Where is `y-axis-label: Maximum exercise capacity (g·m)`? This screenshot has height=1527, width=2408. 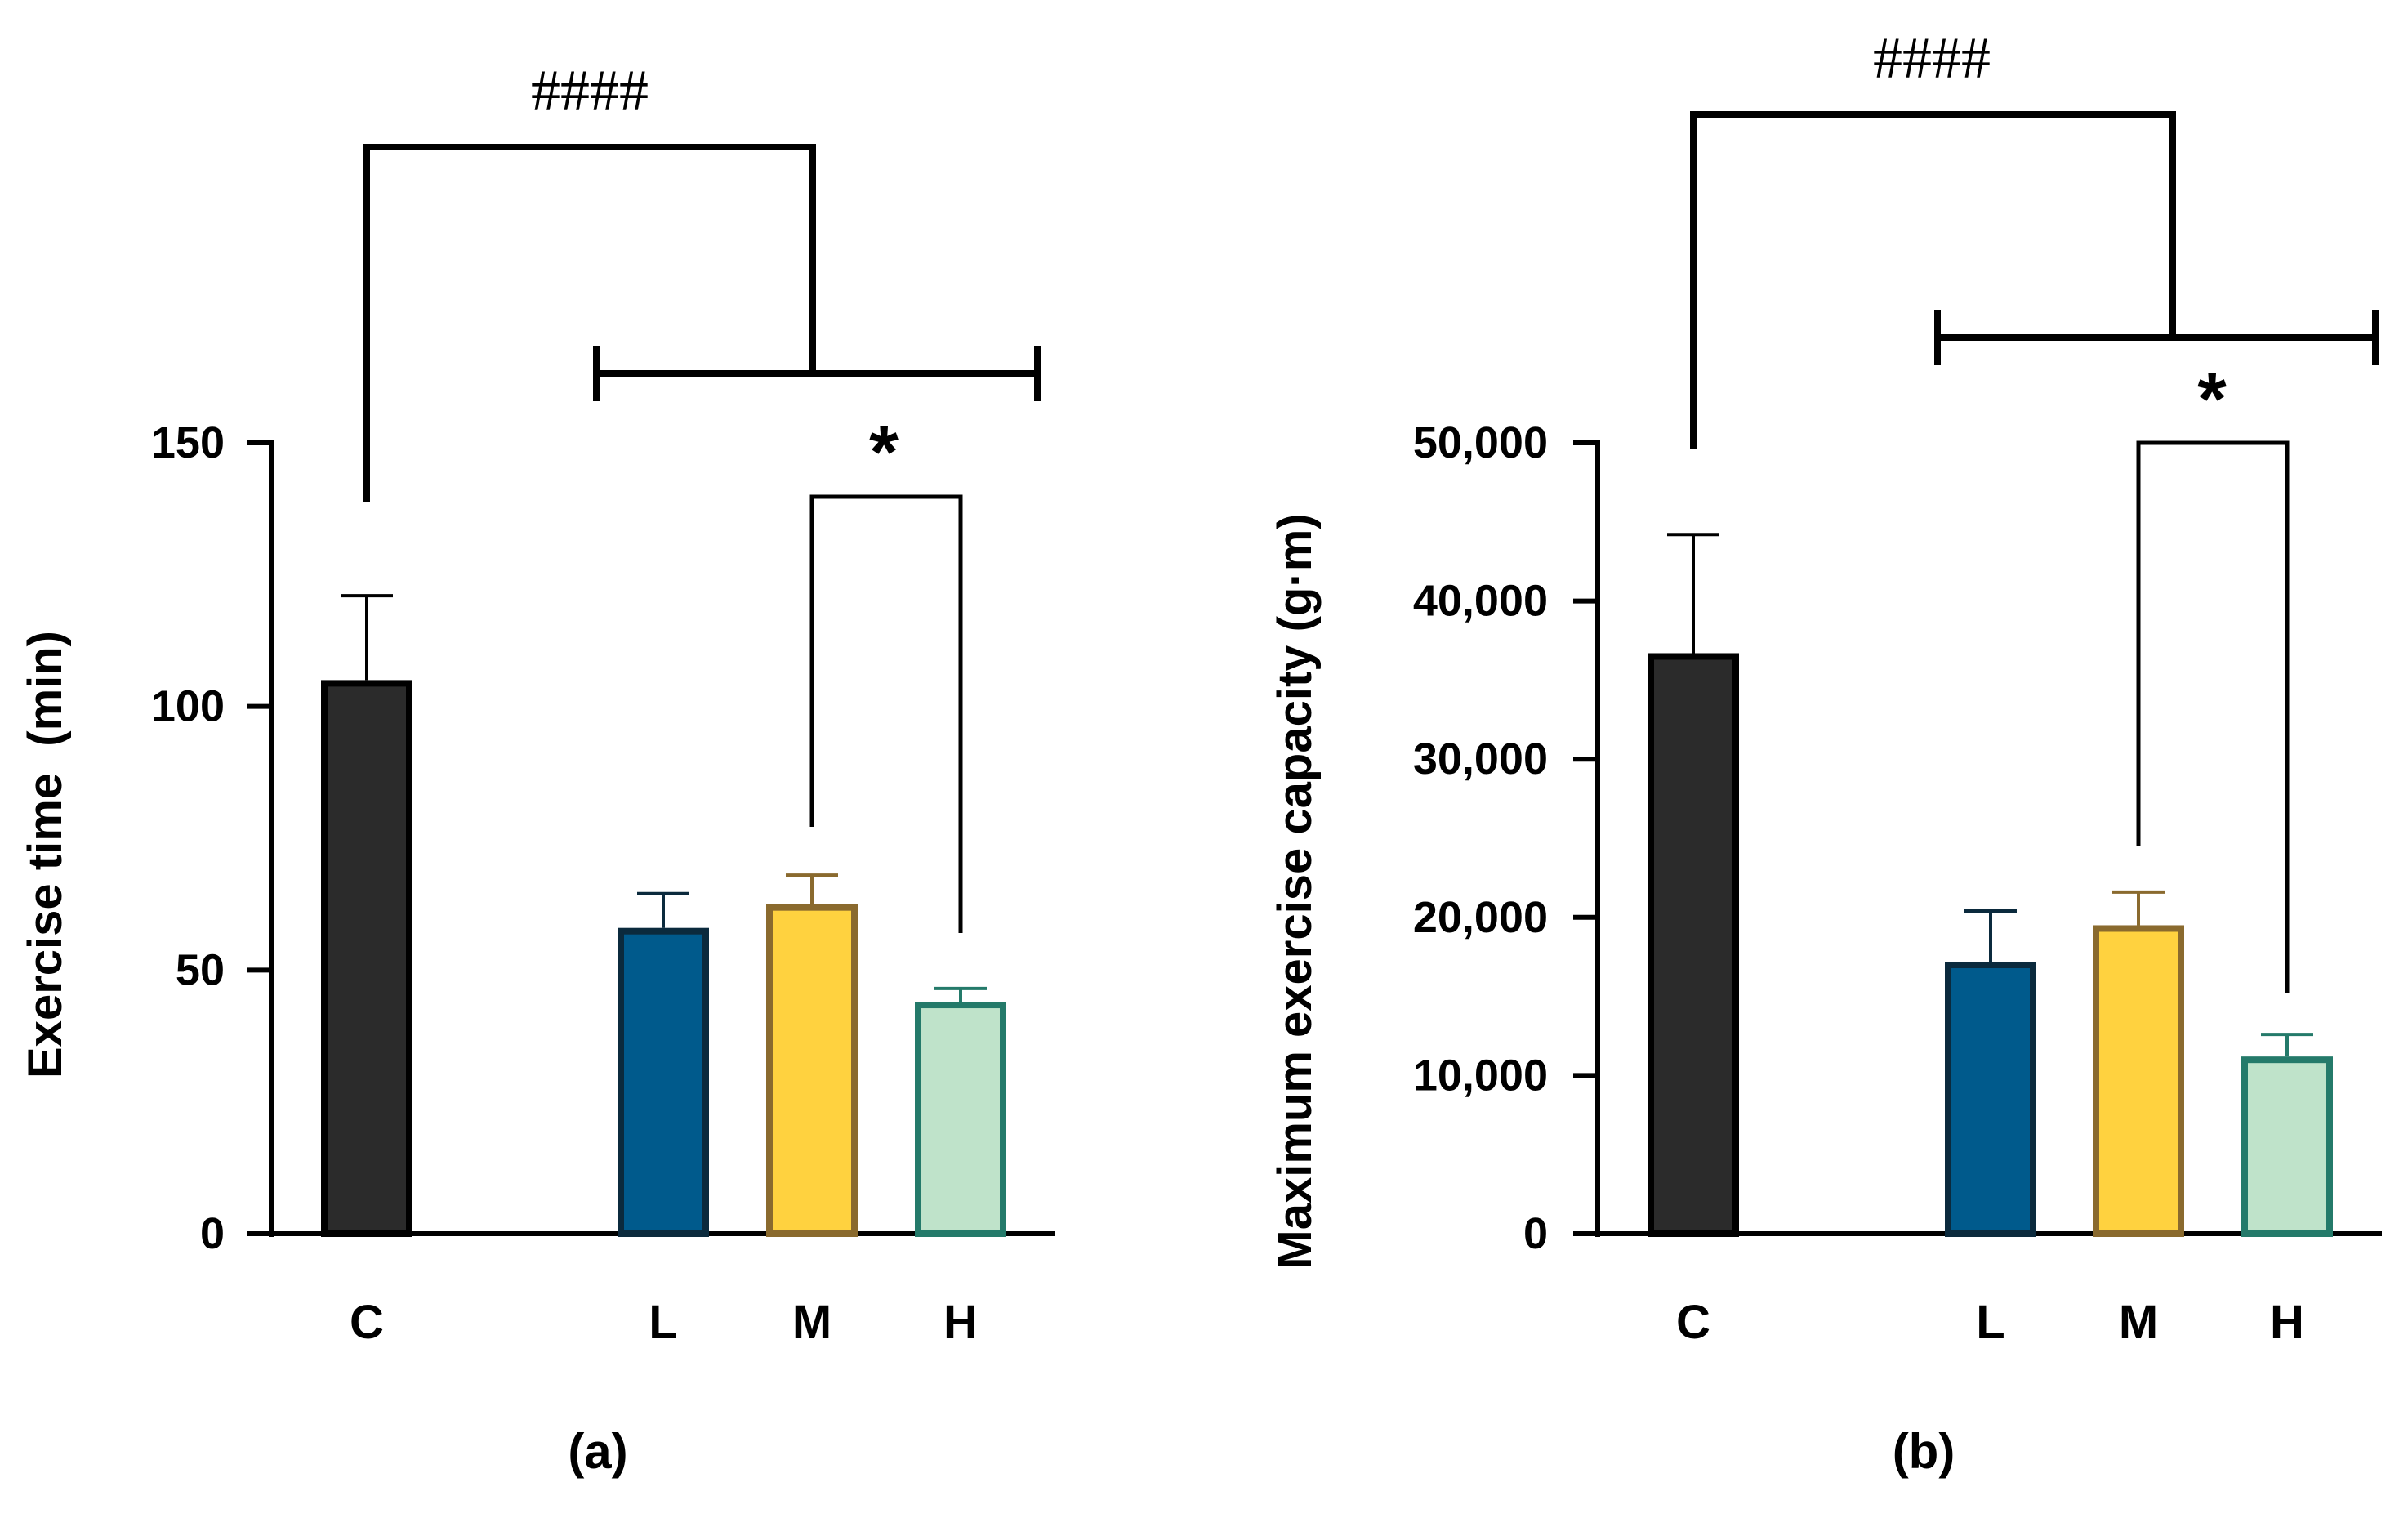
y-axis-label: Maximum exercise capacity (g·m) is located at coordinates (1295, 891).